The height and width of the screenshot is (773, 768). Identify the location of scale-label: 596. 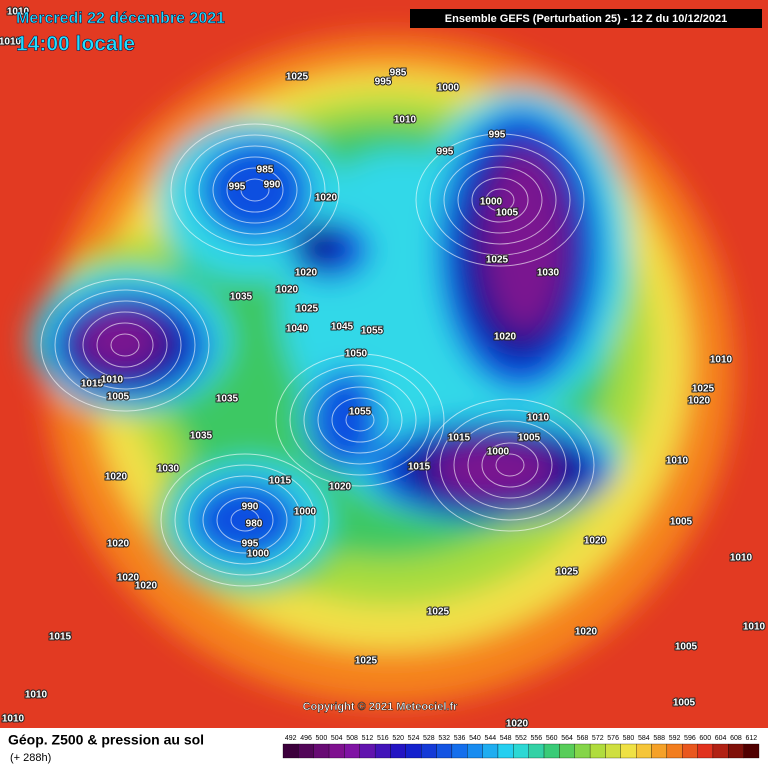
(690, 738).